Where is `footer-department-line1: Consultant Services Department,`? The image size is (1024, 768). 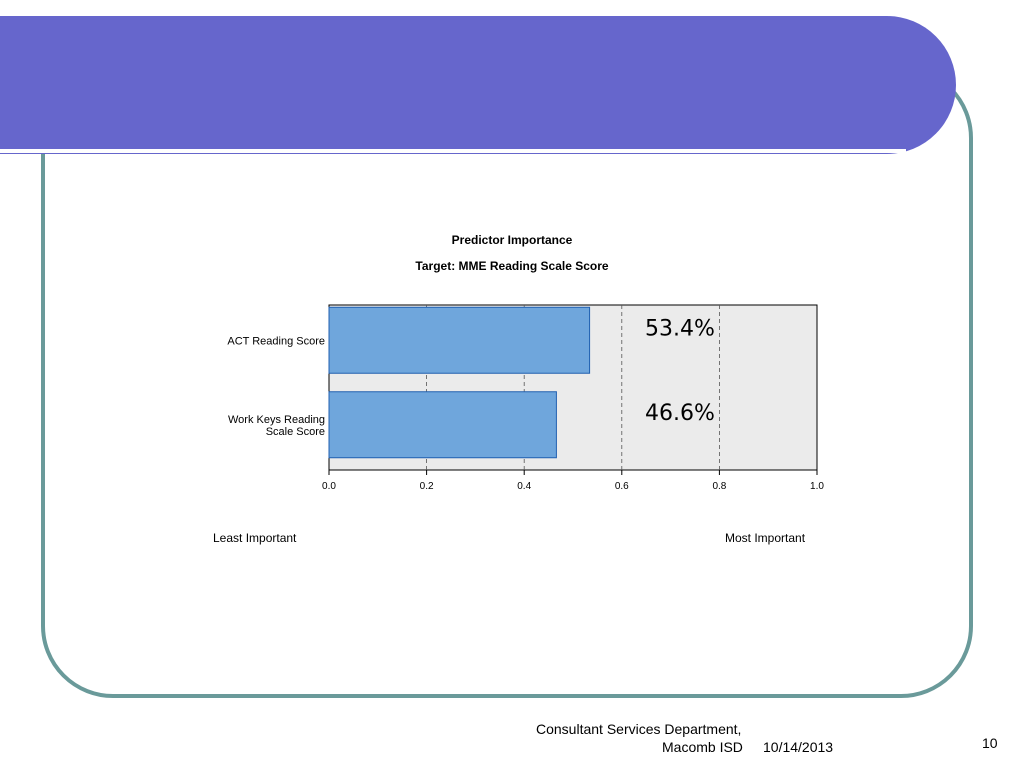 footer-department-line1: Consultant Services Department, is located at coordinates (639, 729).